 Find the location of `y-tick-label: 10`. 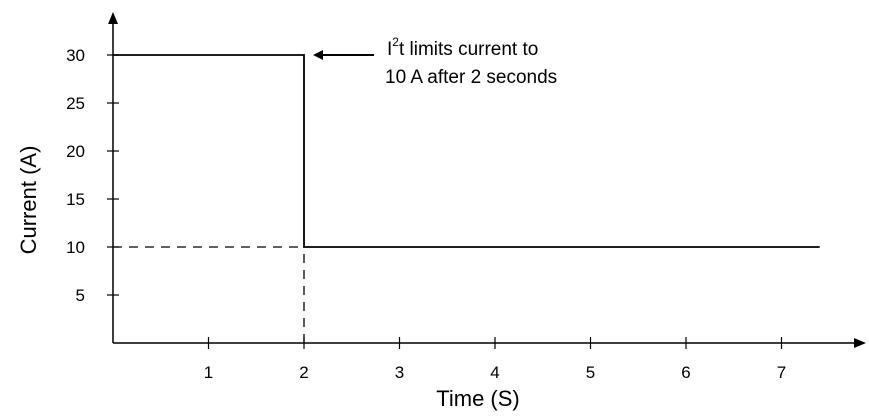

y-tick-label: 10 is located at coordinates (75, 247).